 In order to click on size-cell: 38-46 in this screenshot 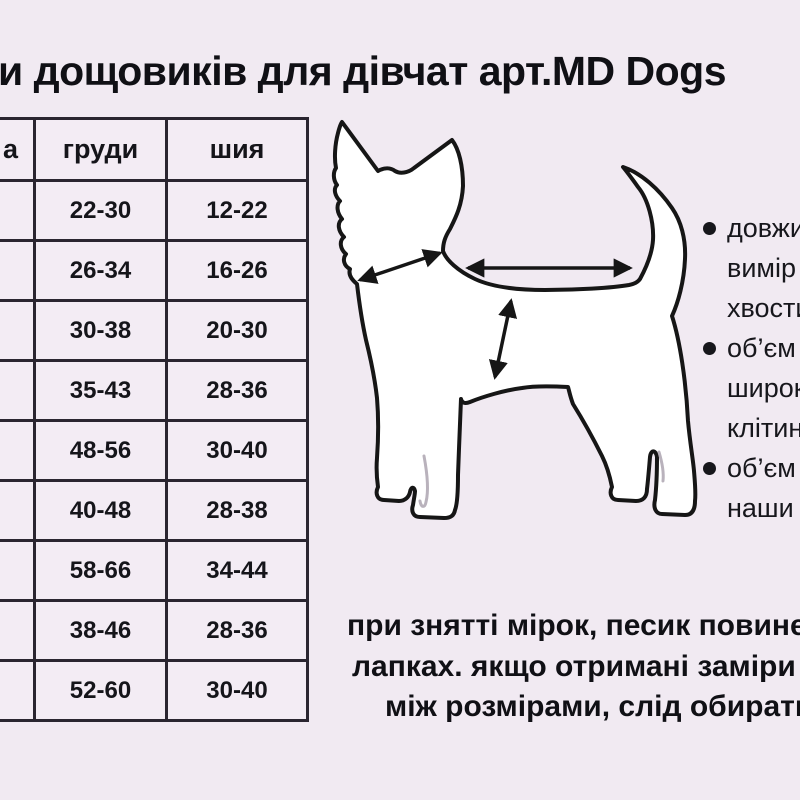, I will do `click(100, 630)`.